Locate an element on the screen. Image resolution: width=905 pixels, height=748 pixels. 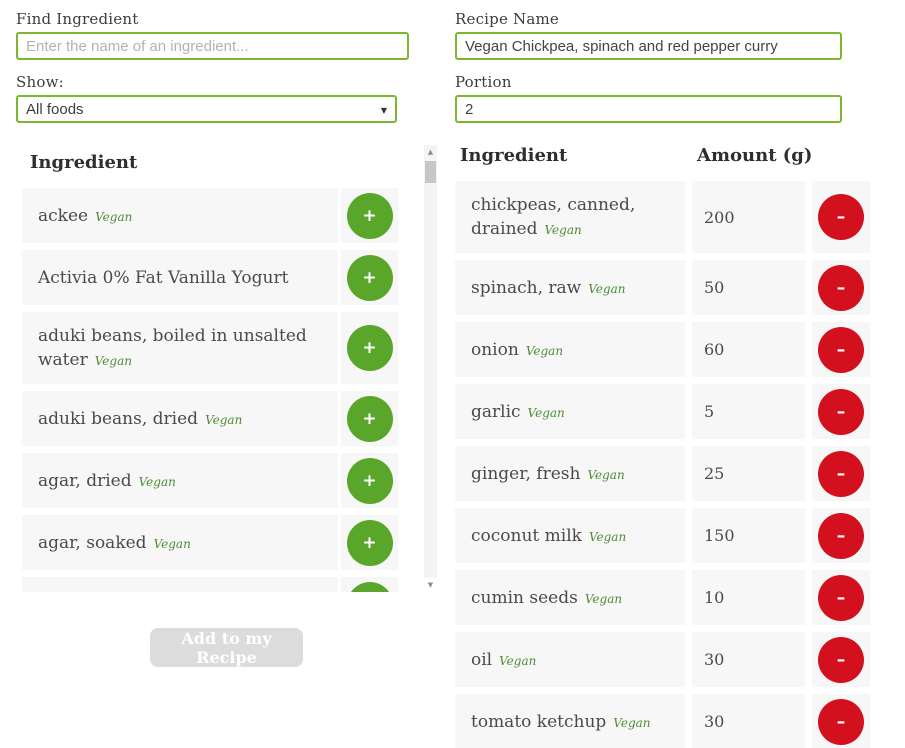
ingredient-list-row: aduki beans, dried Vegan + is located at coordinates (210, 418).